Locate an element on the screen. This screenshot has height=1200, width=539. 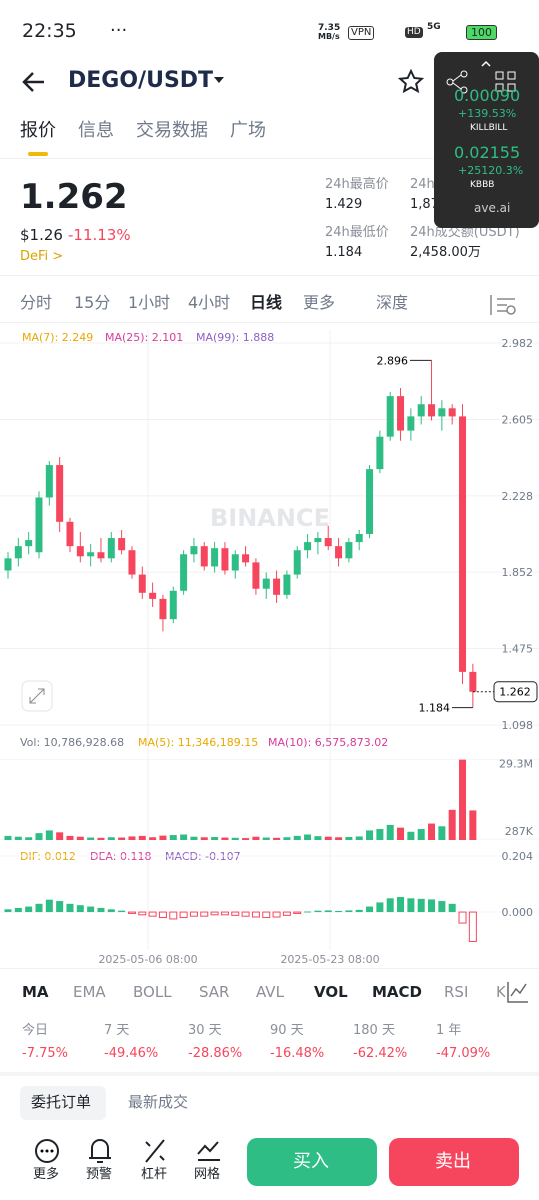
macd-legend: DEA: 0.118 is located at coordinates (120, 856).